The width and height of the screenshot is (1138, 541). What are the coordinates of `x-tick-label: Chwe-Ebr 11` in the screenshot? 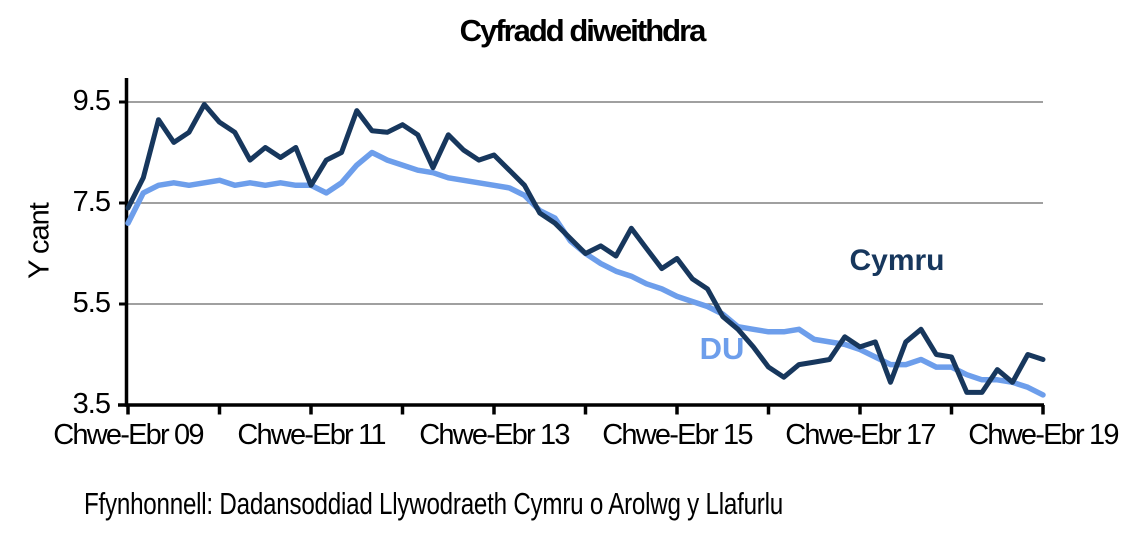 It's located at (311, 435).